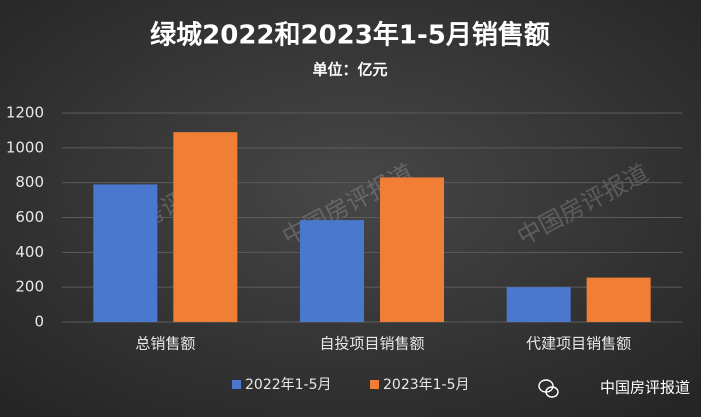  What do you see at coordinates (29, 252) in the screenshot?
I see `y-tick-label: 400` at bounding box center [29, 252].